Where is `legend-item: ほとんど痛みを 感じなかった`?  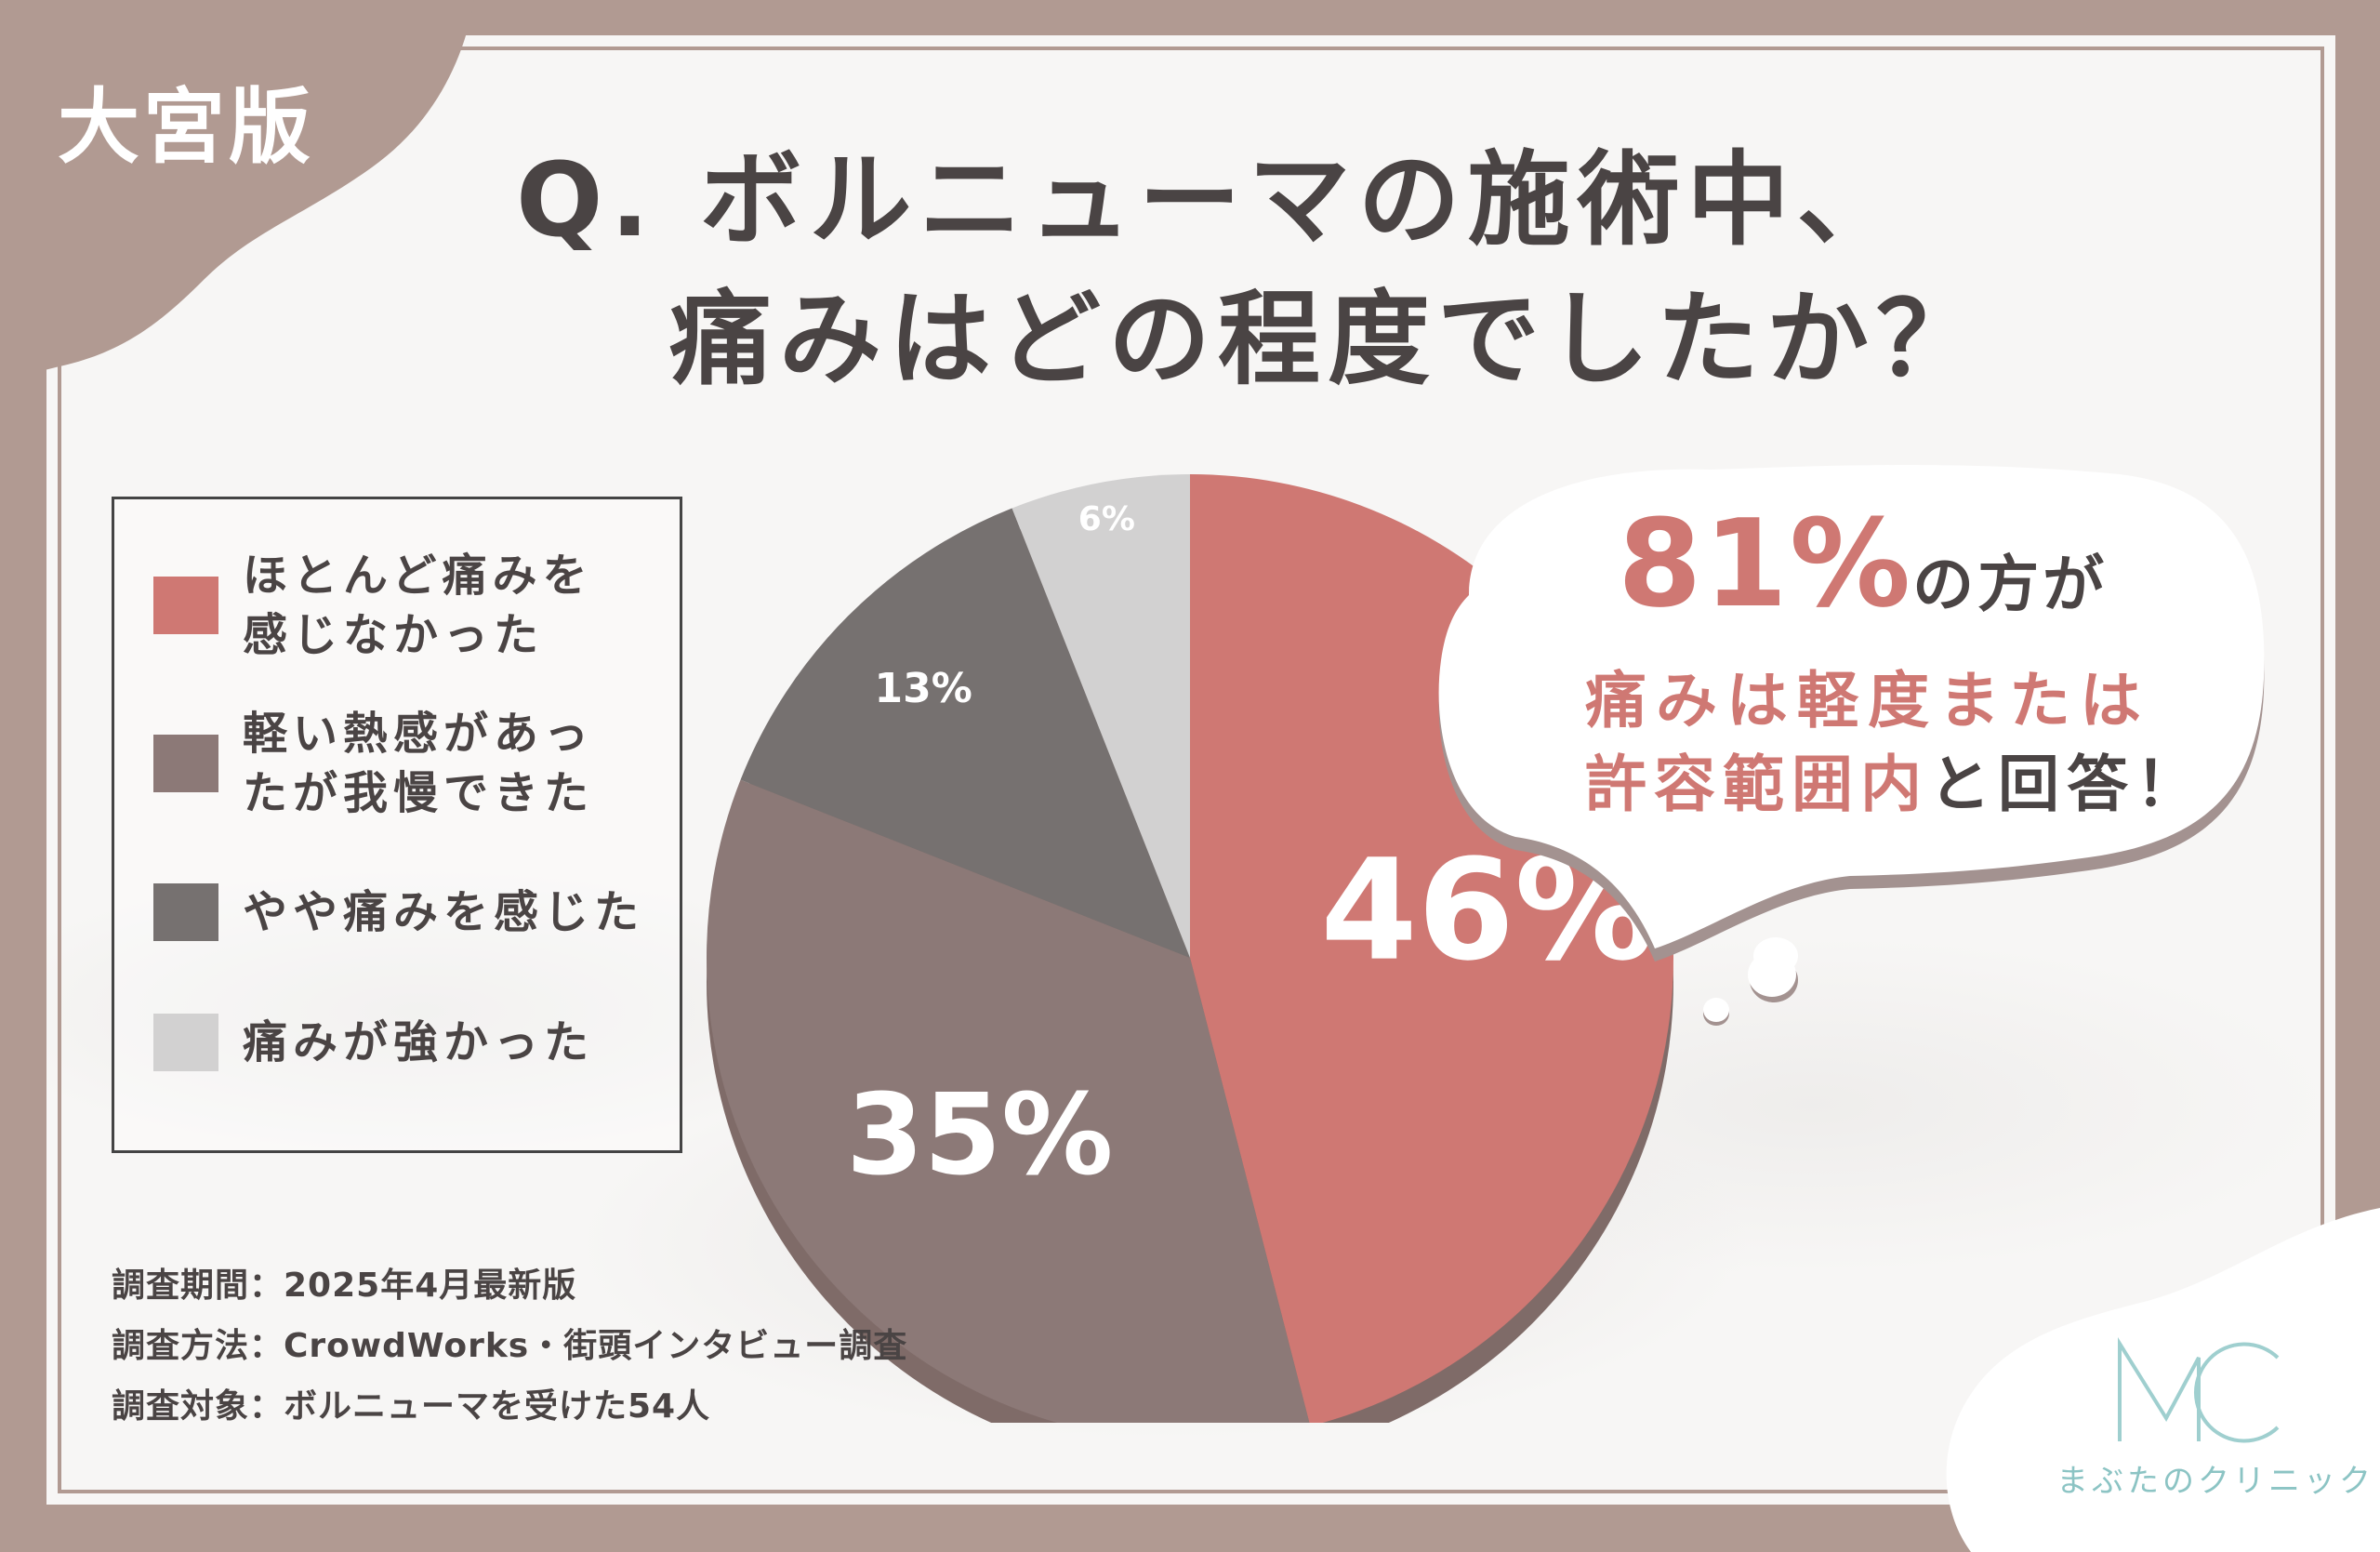 legend-item: ほとんど痛みを 感じなかった is located at coordinates (373, 605).